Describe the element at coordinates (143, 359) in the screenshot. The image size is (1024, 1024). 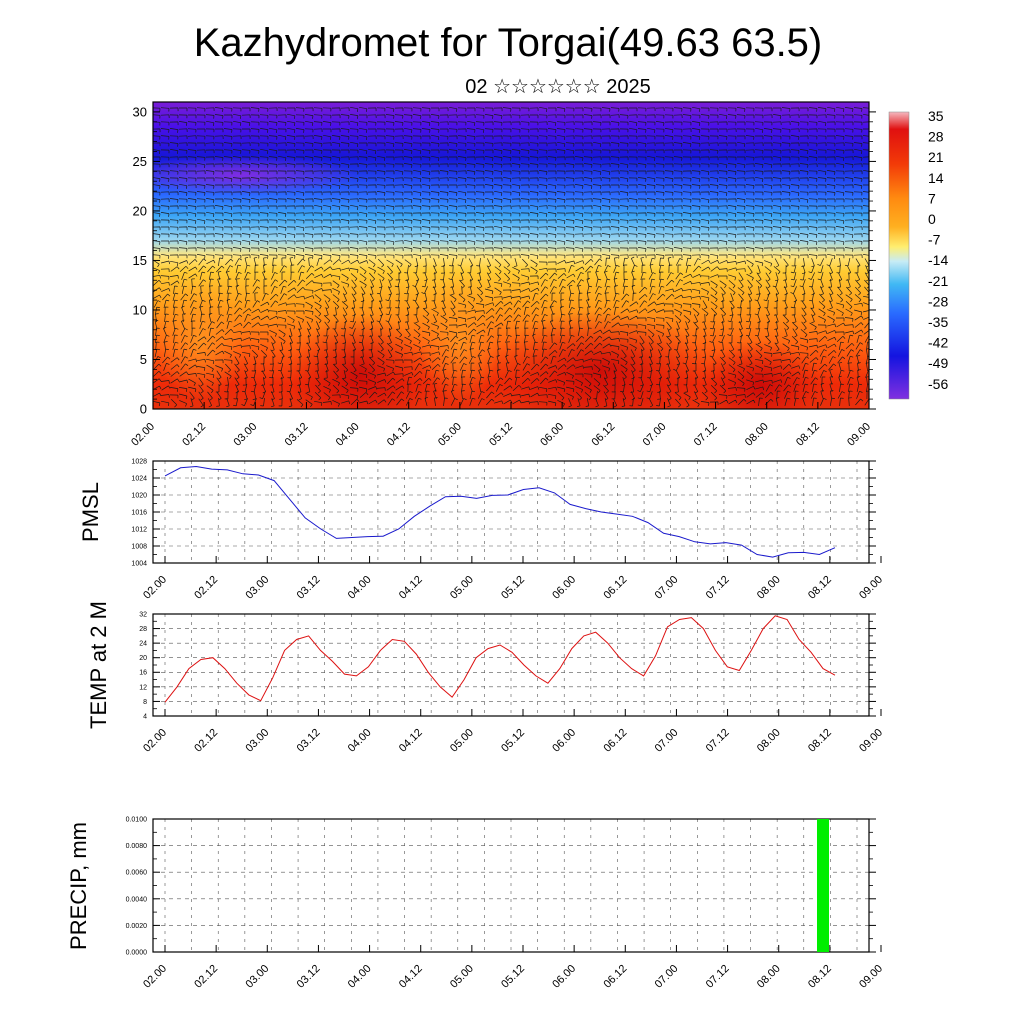
I see `y-tick-label: 5` at that location.